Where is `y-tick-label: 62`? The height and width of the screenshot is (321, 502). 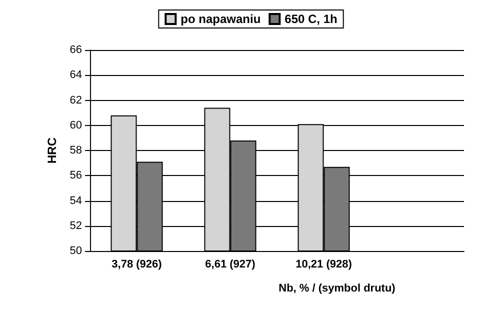 y-tick-label: 62 is located at coordinates (76, 100).